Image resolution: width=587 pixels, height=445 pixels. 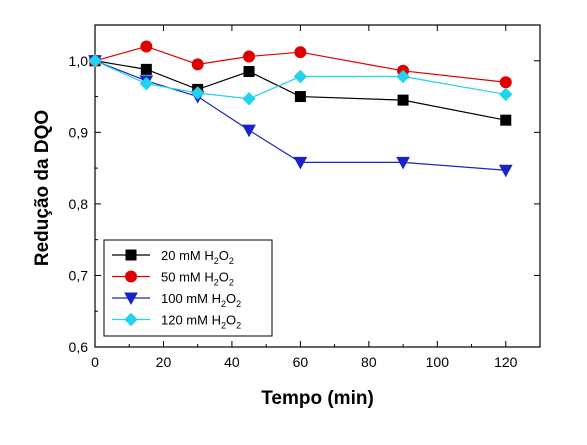 What do you see at coordinates (187, 255) in the screenshot?
I see `legend-text-part: 20 mM H` at bounding box center [187, 255].